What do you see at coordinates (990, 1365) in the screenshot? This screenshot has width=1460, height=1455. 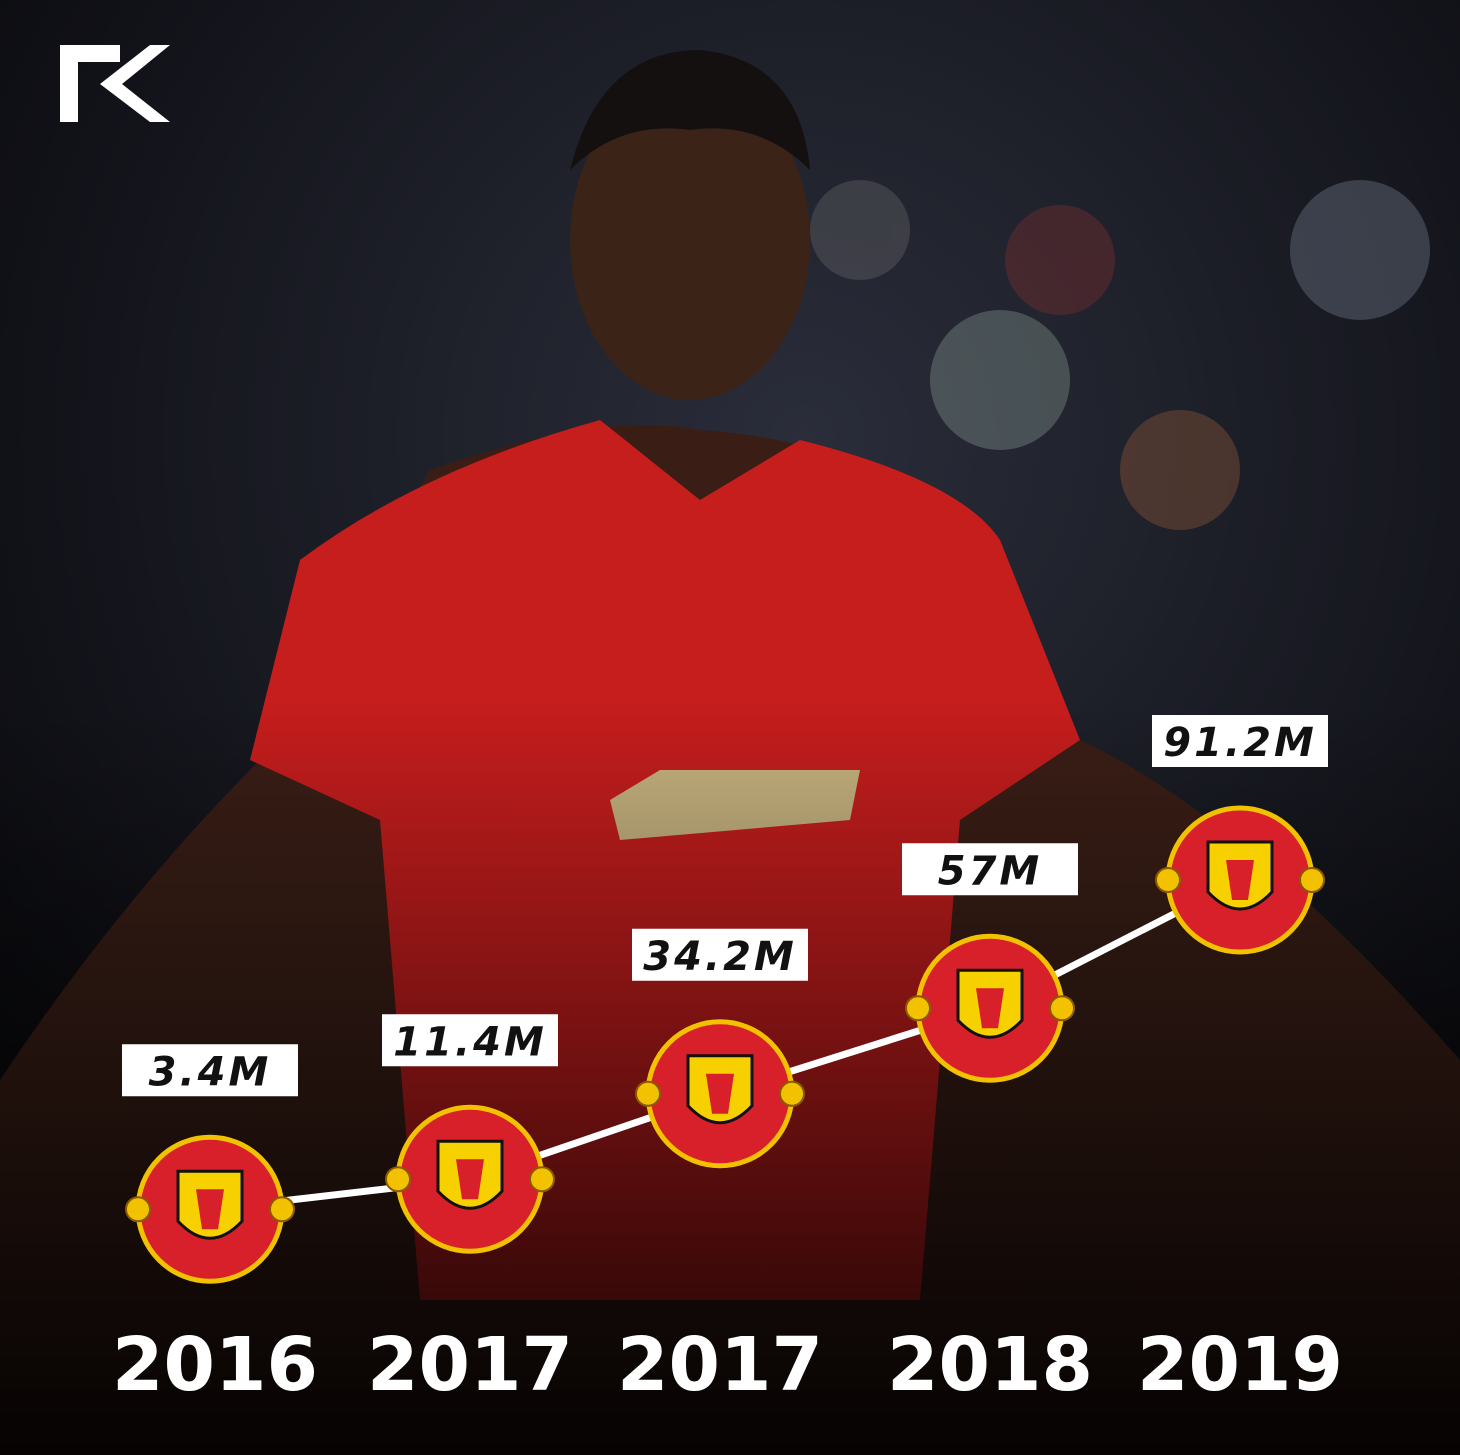 I see `year-label: 2018` at bounding box center [990, 1365].